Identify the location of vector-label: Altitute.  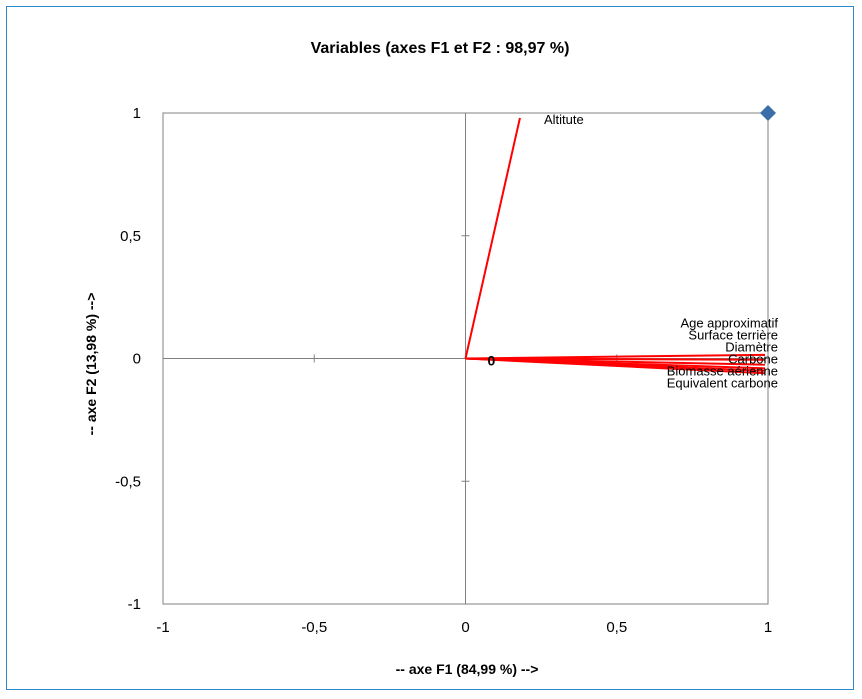
(564, 119).